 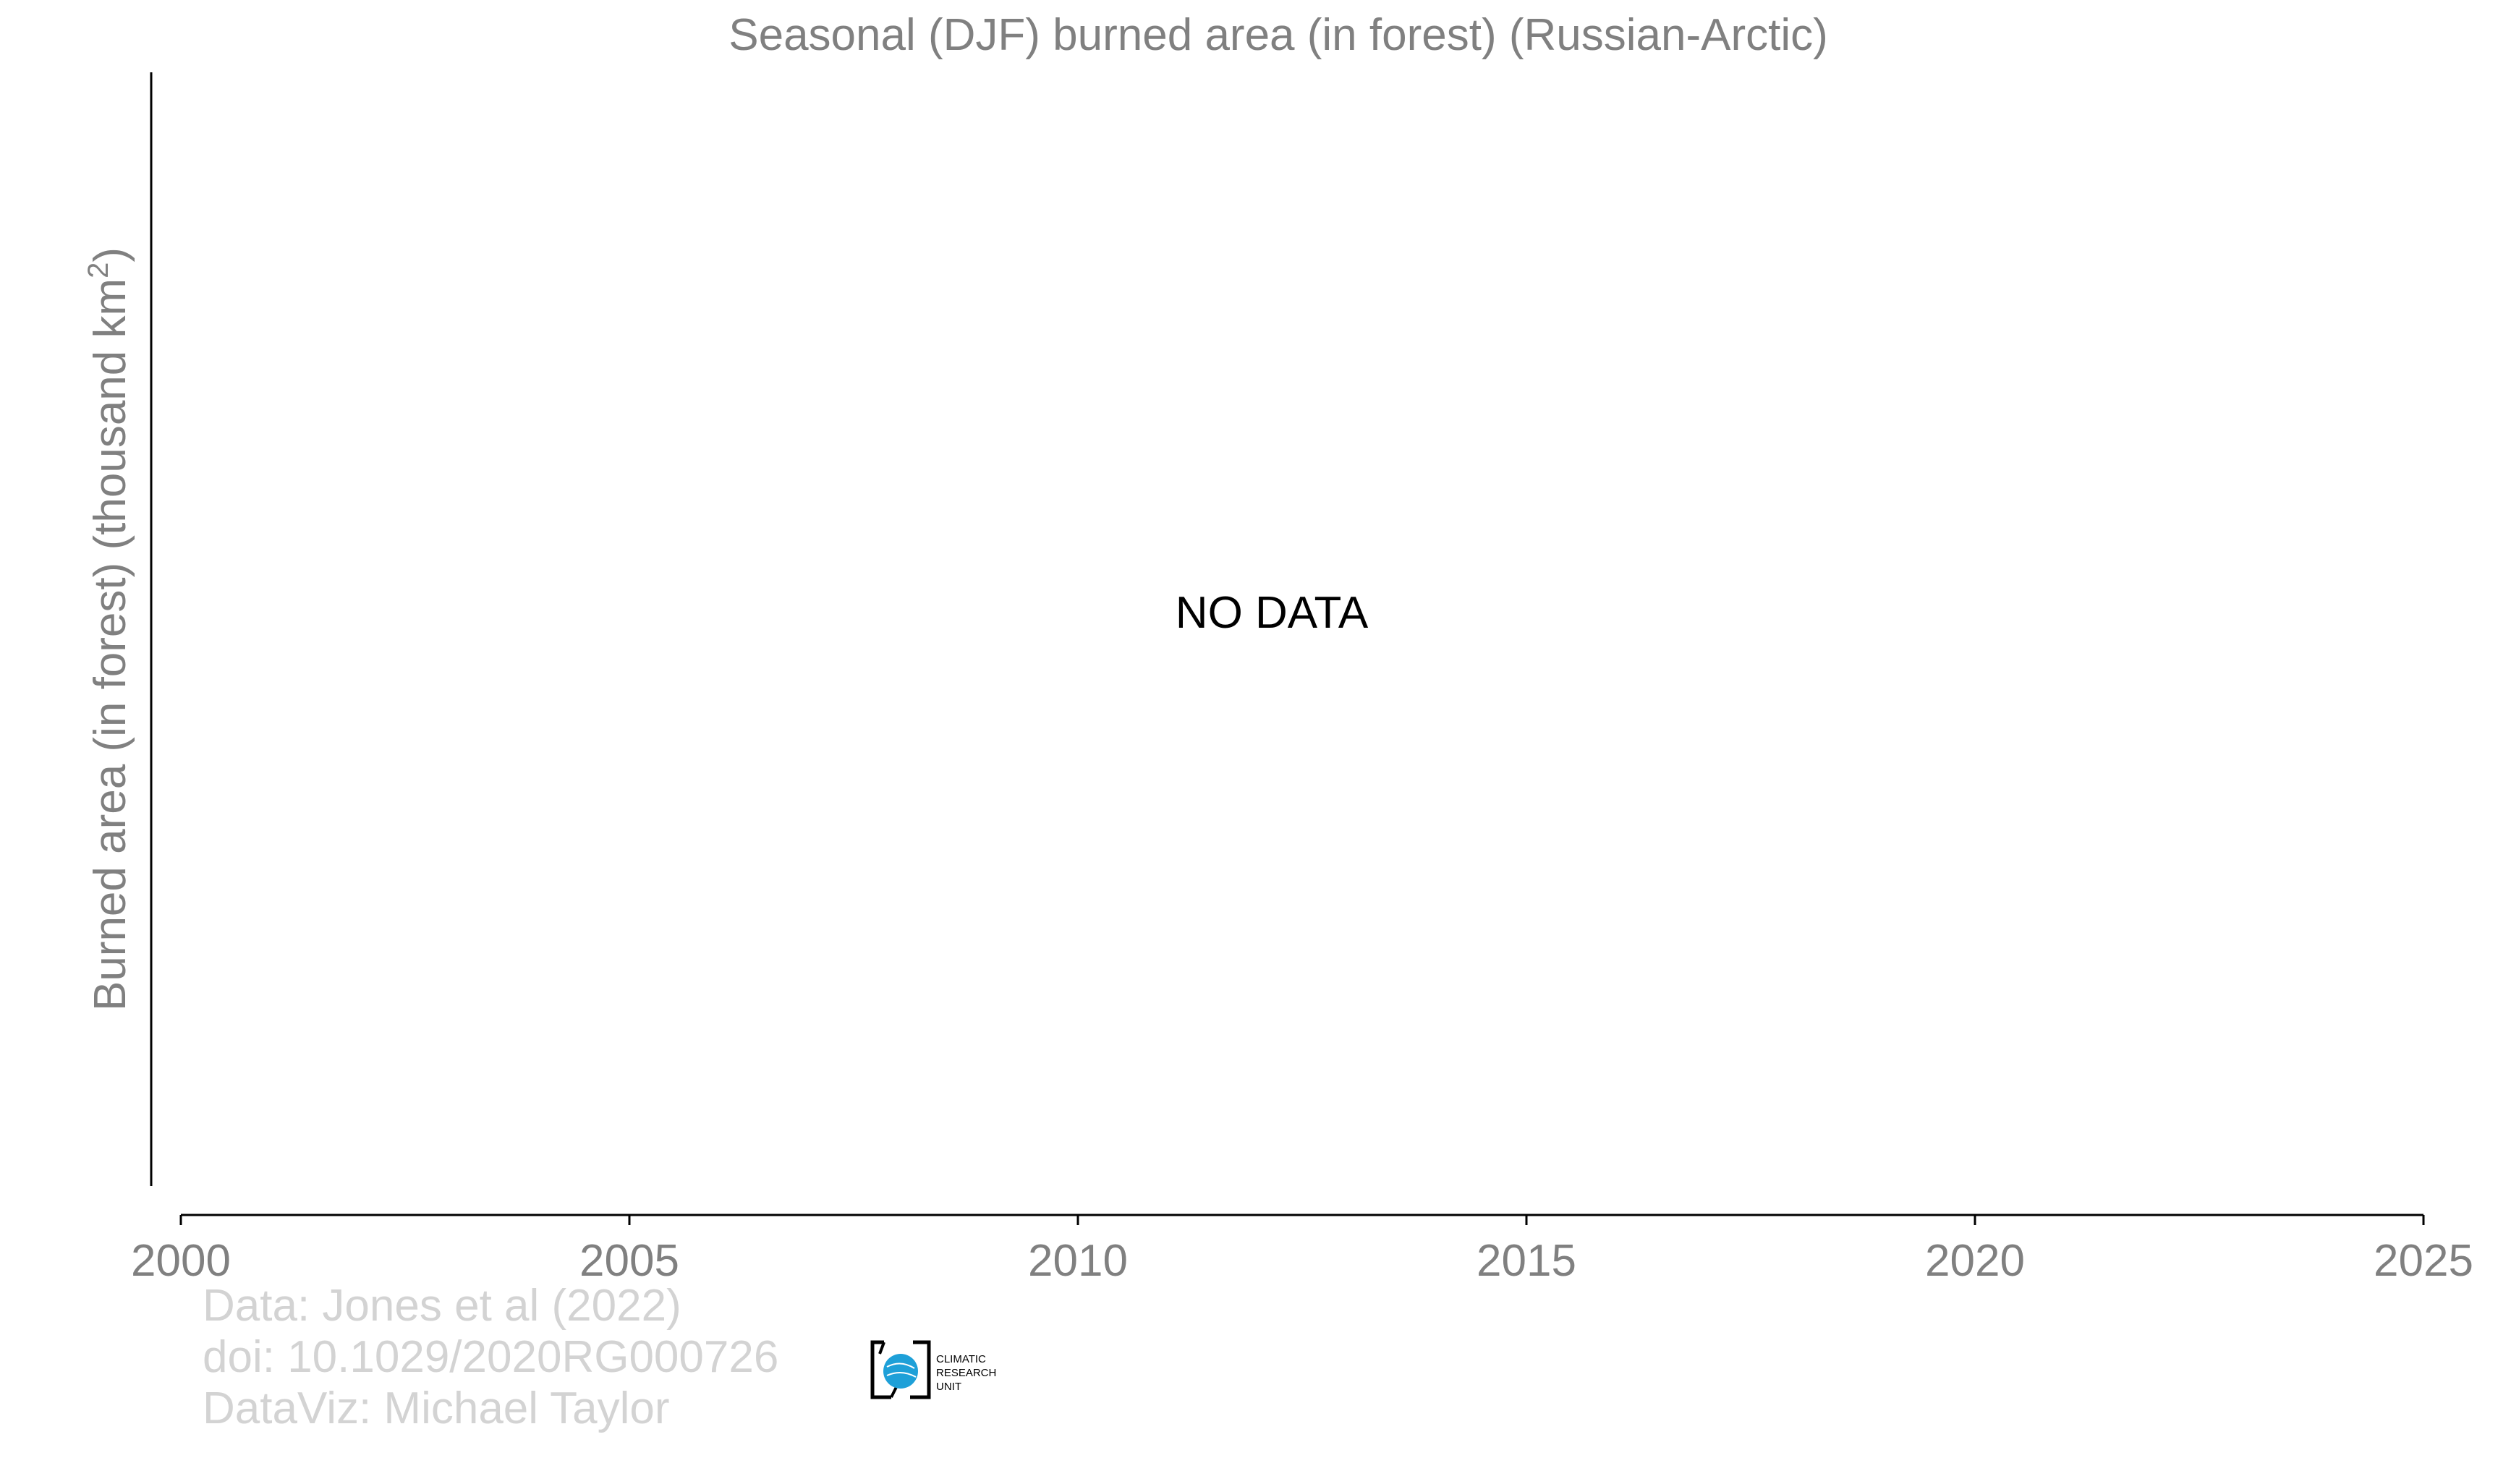 I want to click on logo-slash-top, so click(x=881, y=1348).